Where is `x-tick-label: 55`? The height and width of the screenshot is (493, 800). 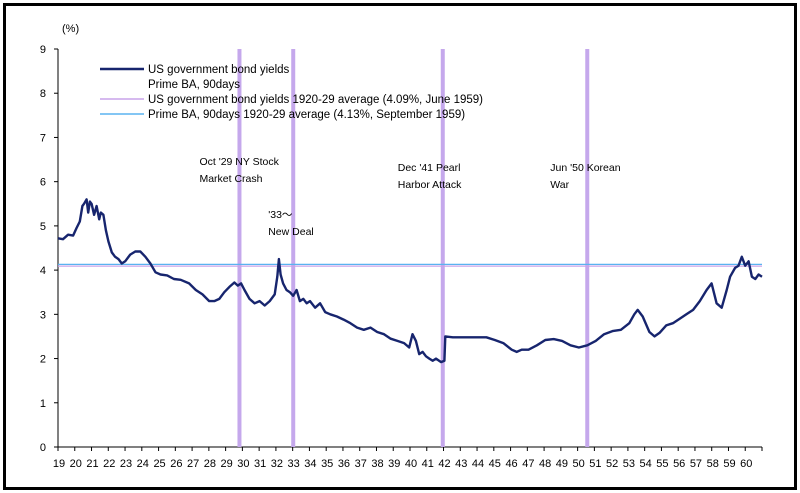
x-tick-label: 55 is located at coordinates (662, 464).